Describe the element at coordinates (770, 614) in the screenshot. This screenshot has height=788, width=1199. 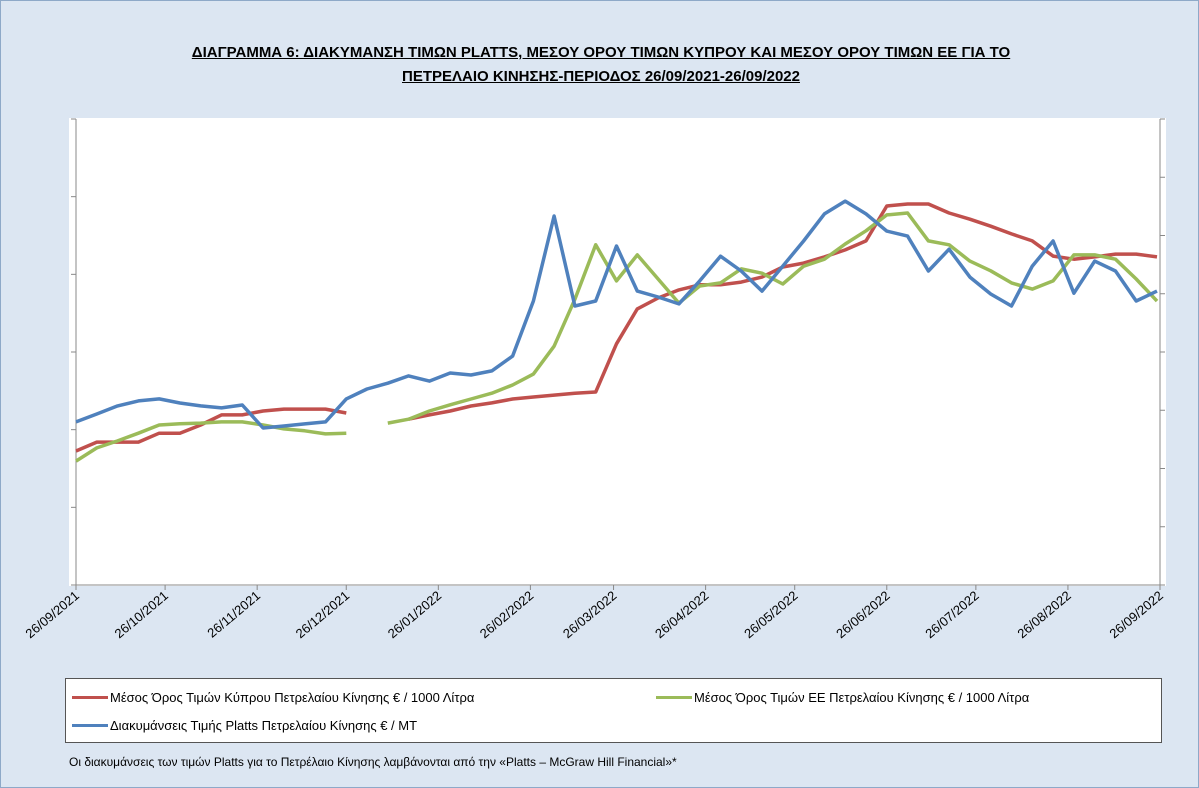
I see `x-tick-label: 26/05/2022` at that location.